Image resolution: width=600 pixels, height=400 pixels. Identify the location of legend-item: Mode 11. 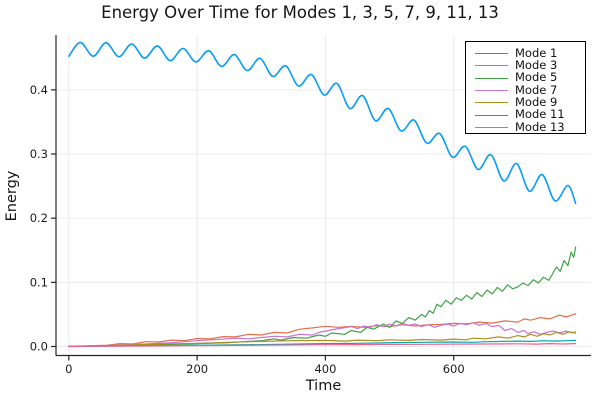
(530, 115).